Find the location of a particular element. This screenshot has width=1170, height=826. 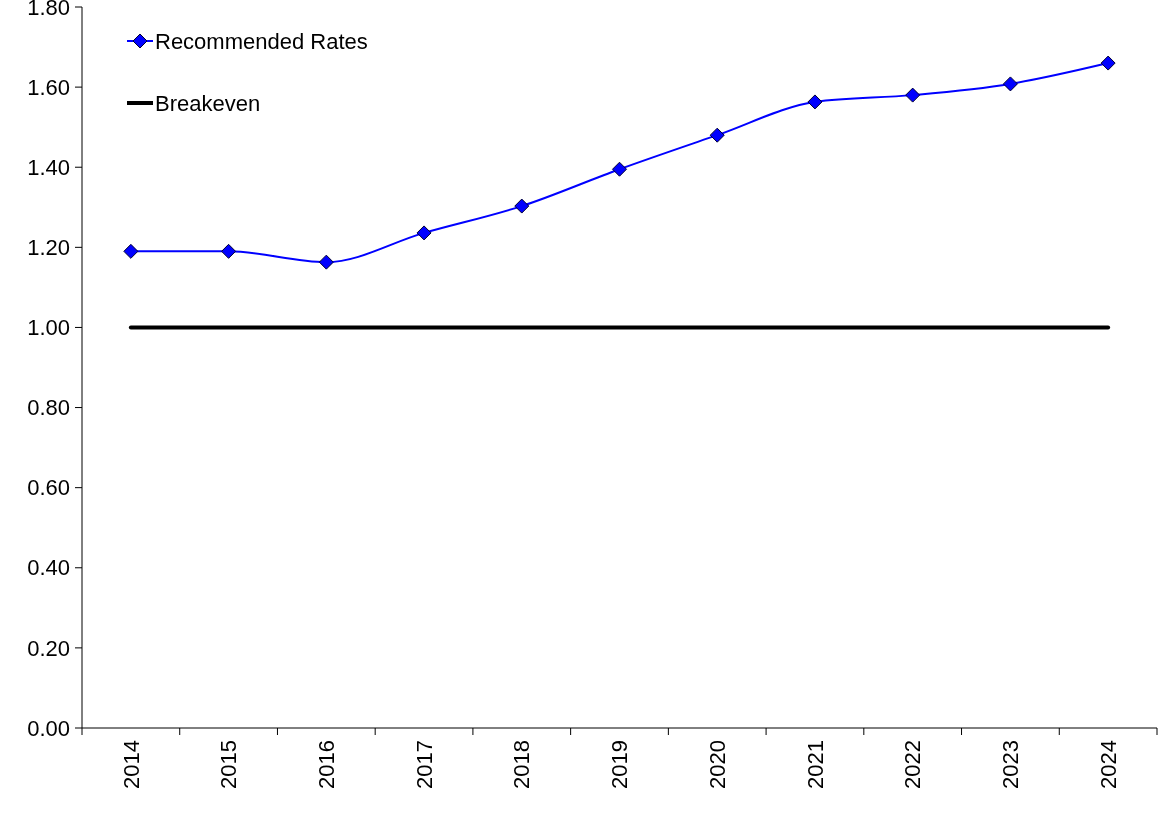

x-tick-label: 2018 is located at coordinates (522, 764).